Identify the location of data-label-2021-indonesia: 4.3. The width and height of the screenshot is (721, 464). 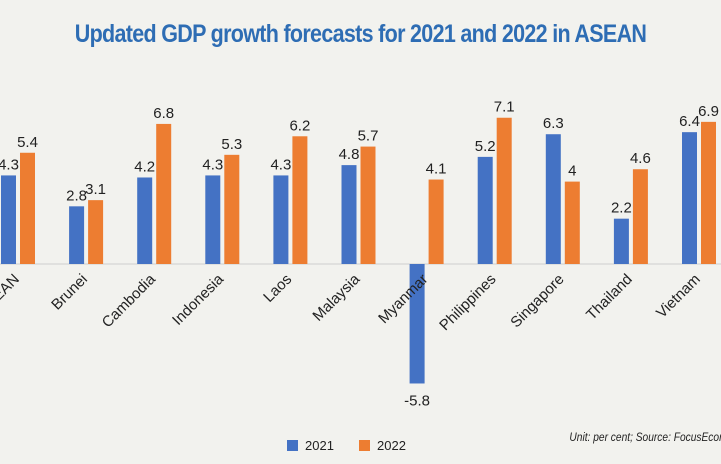
(212, 164).